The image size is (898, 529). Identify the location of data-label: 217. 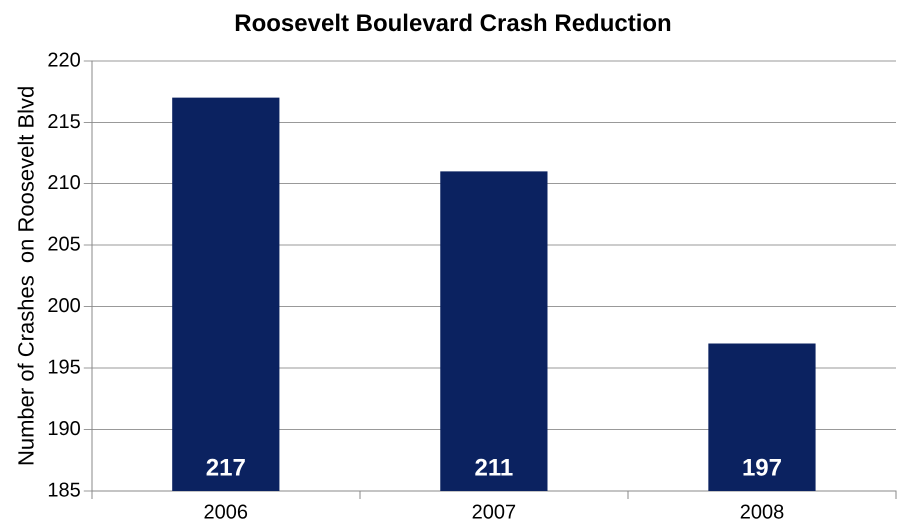
(226, 468).